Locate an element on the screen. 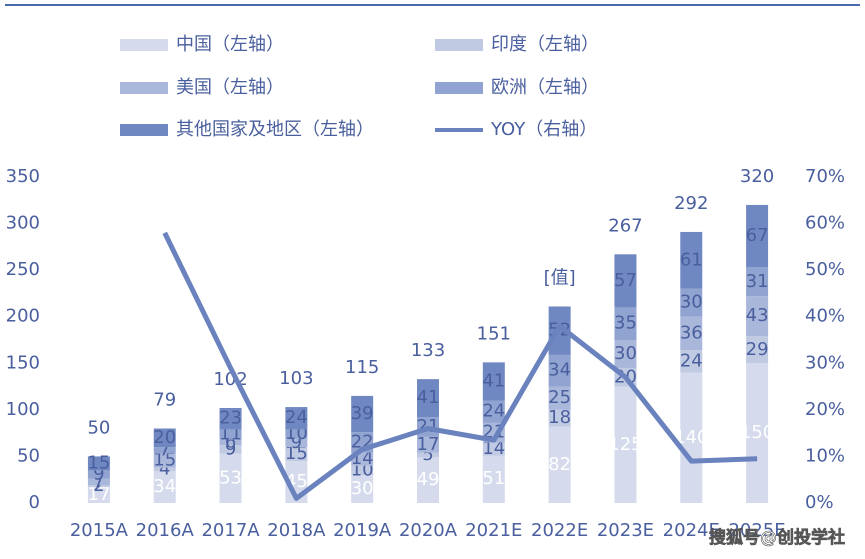 Image resolution: width=865 pixels, height=559 pixels. total-label: 50 is located at coordinates (98, 427).